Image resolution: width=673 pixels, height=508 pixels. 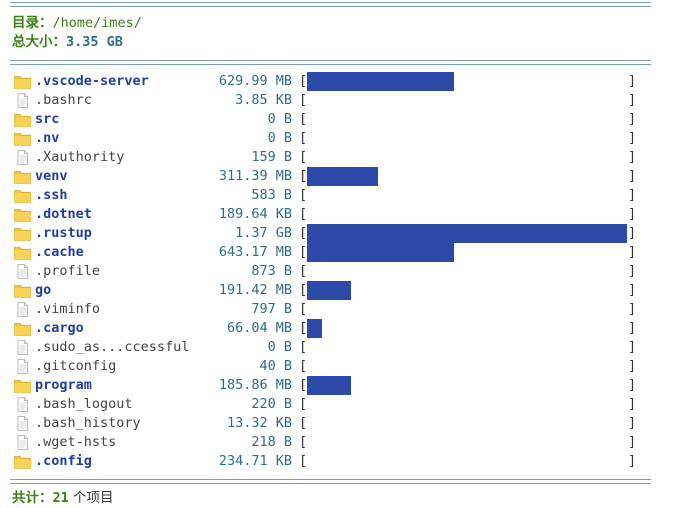 What do you see at coordinates (259, 423) in the screenshot?
I see `entry-size: 13.32 KB` at bounding box center [259, 423].